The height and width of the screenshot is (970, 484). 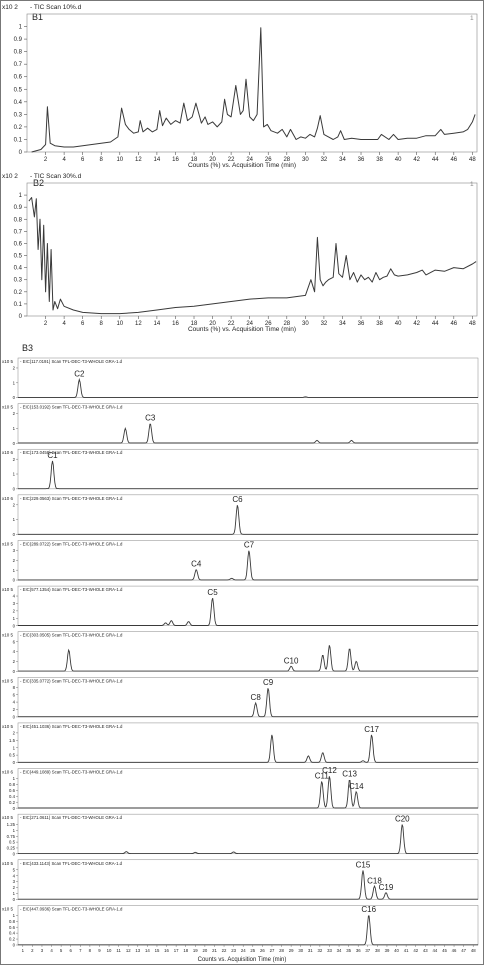 What do you see at coordinates (18, 65) in the screenshot?
I see `b1-y-tick-label: 0.7` at bounding box center [18, 65].